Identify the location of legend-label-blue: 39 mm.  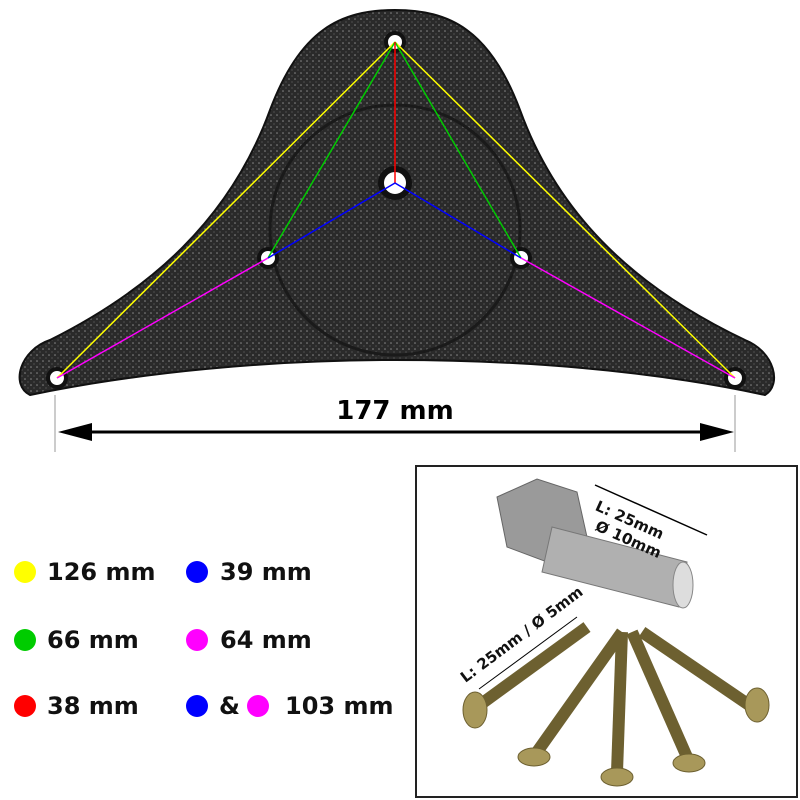
(266, 572).